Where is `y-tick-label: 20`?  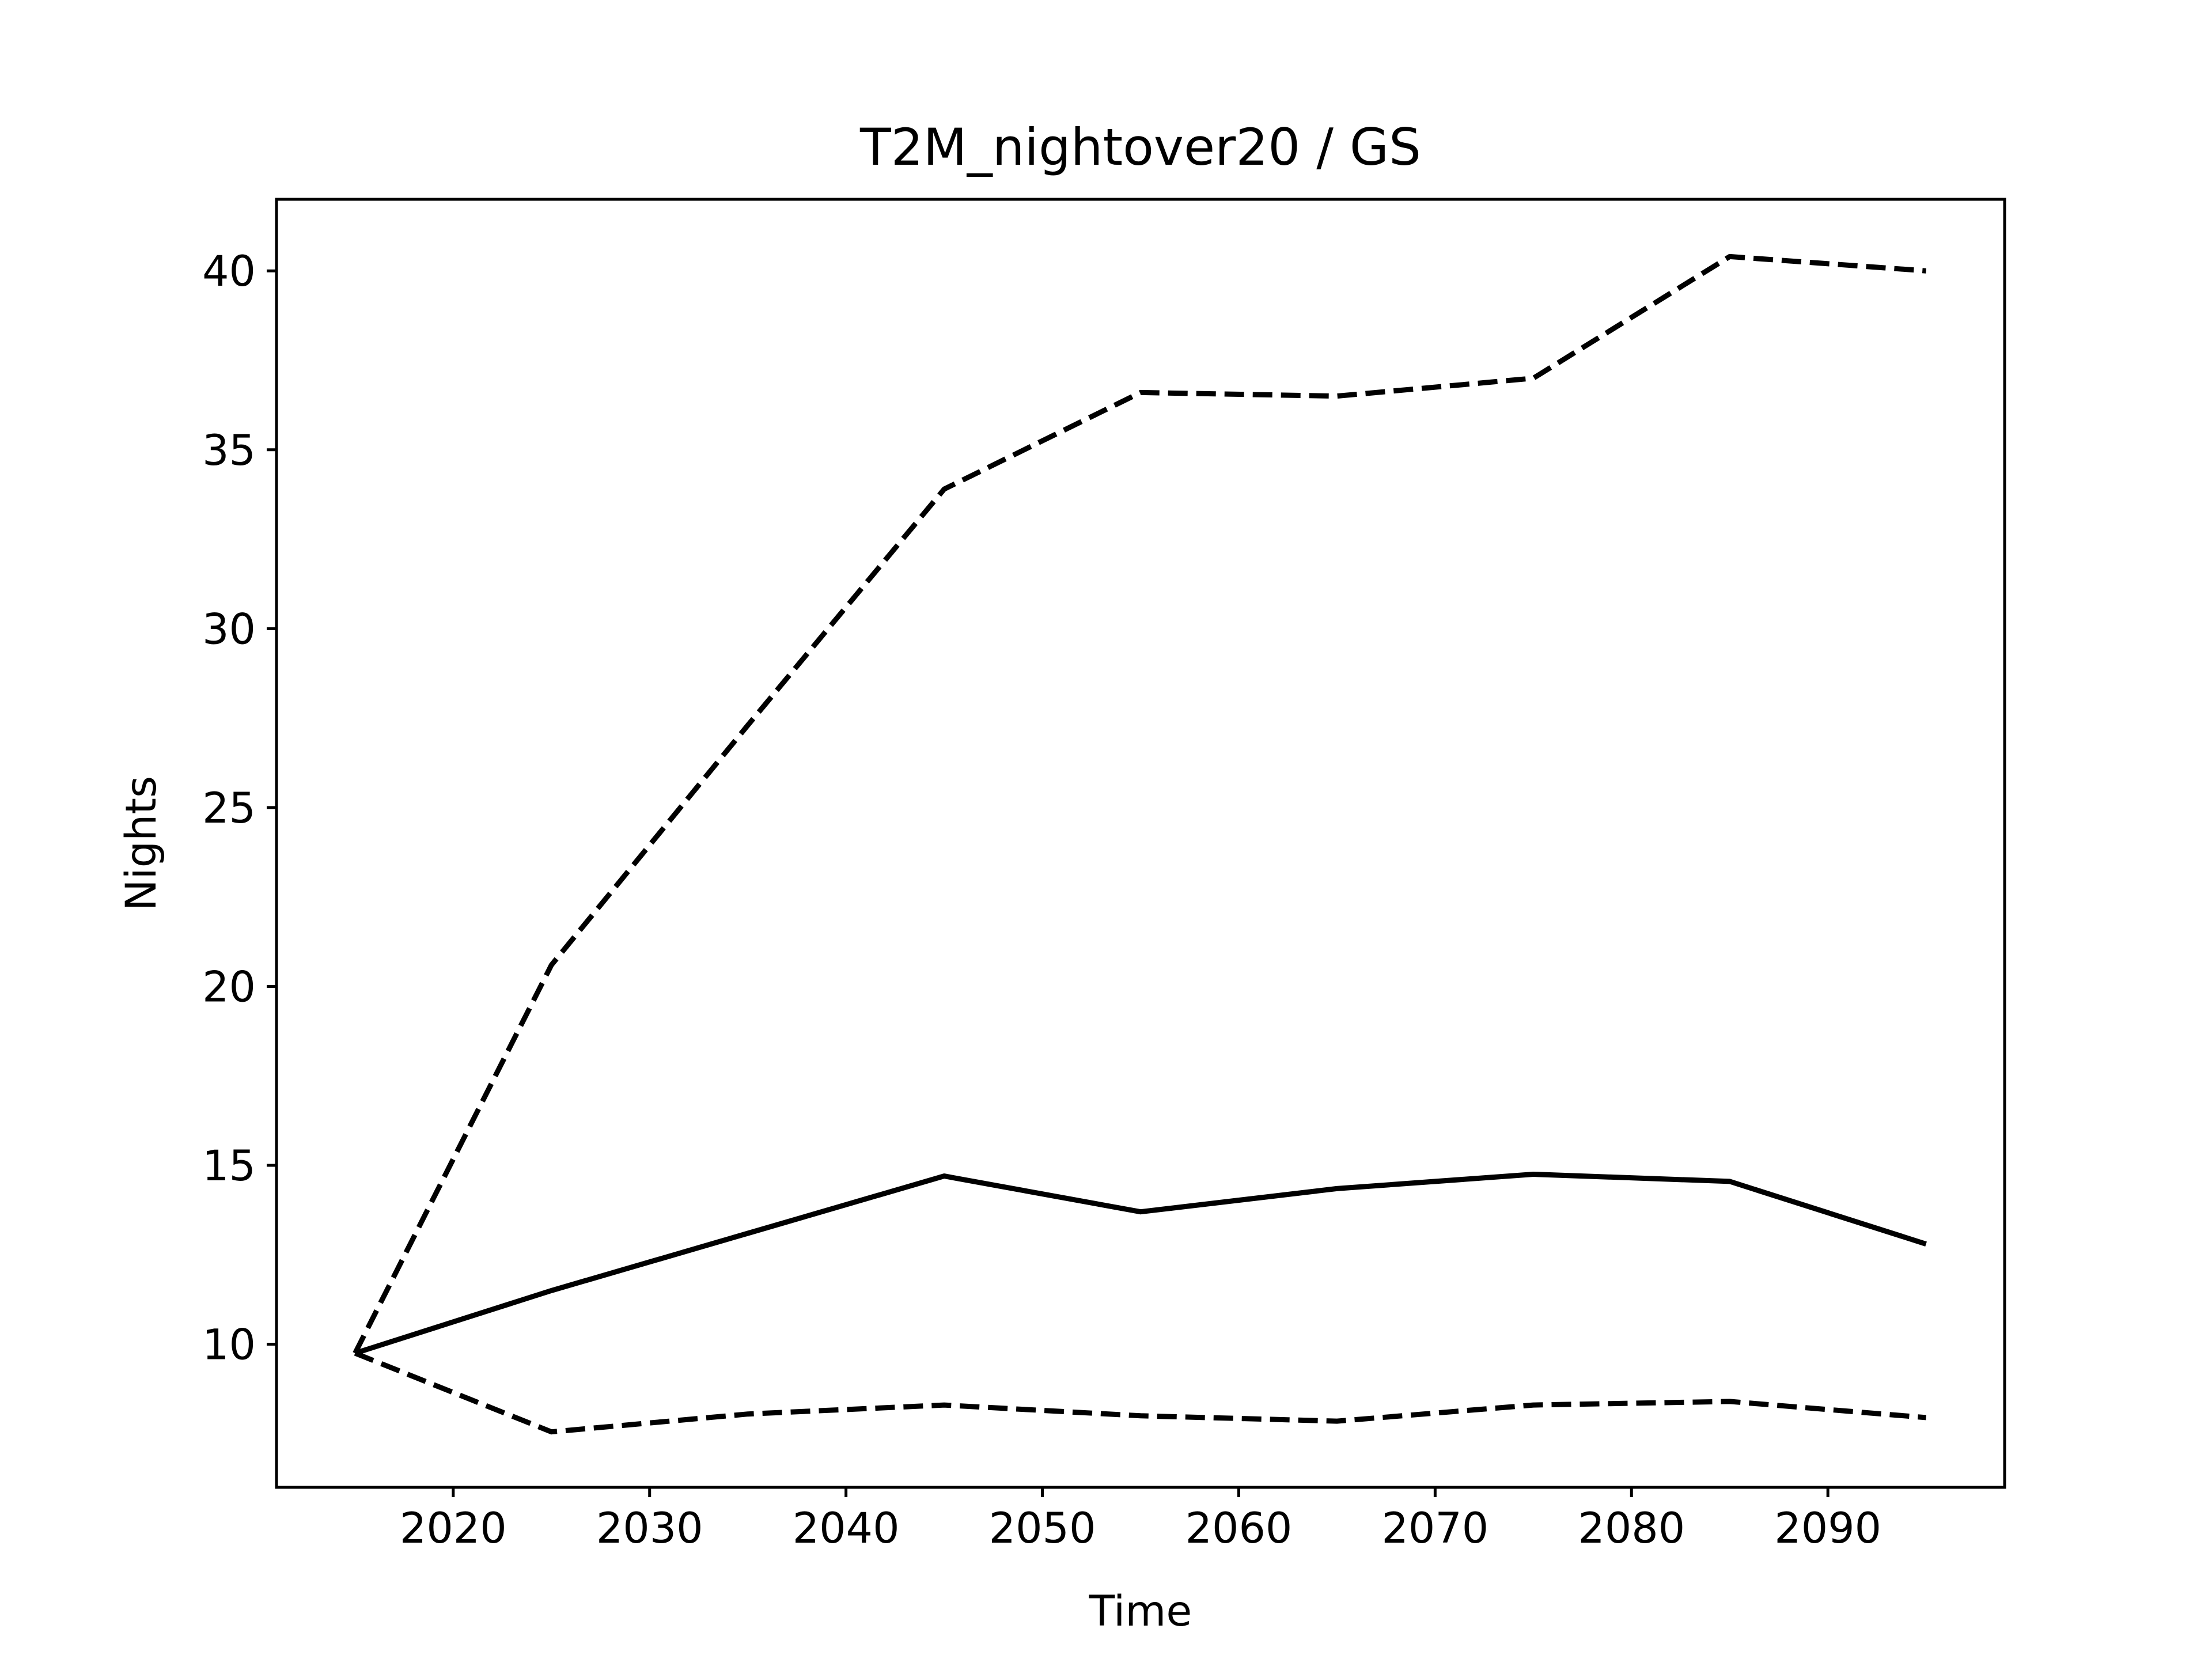
y-tick-label: 20 is located at coordinates (229, 987).